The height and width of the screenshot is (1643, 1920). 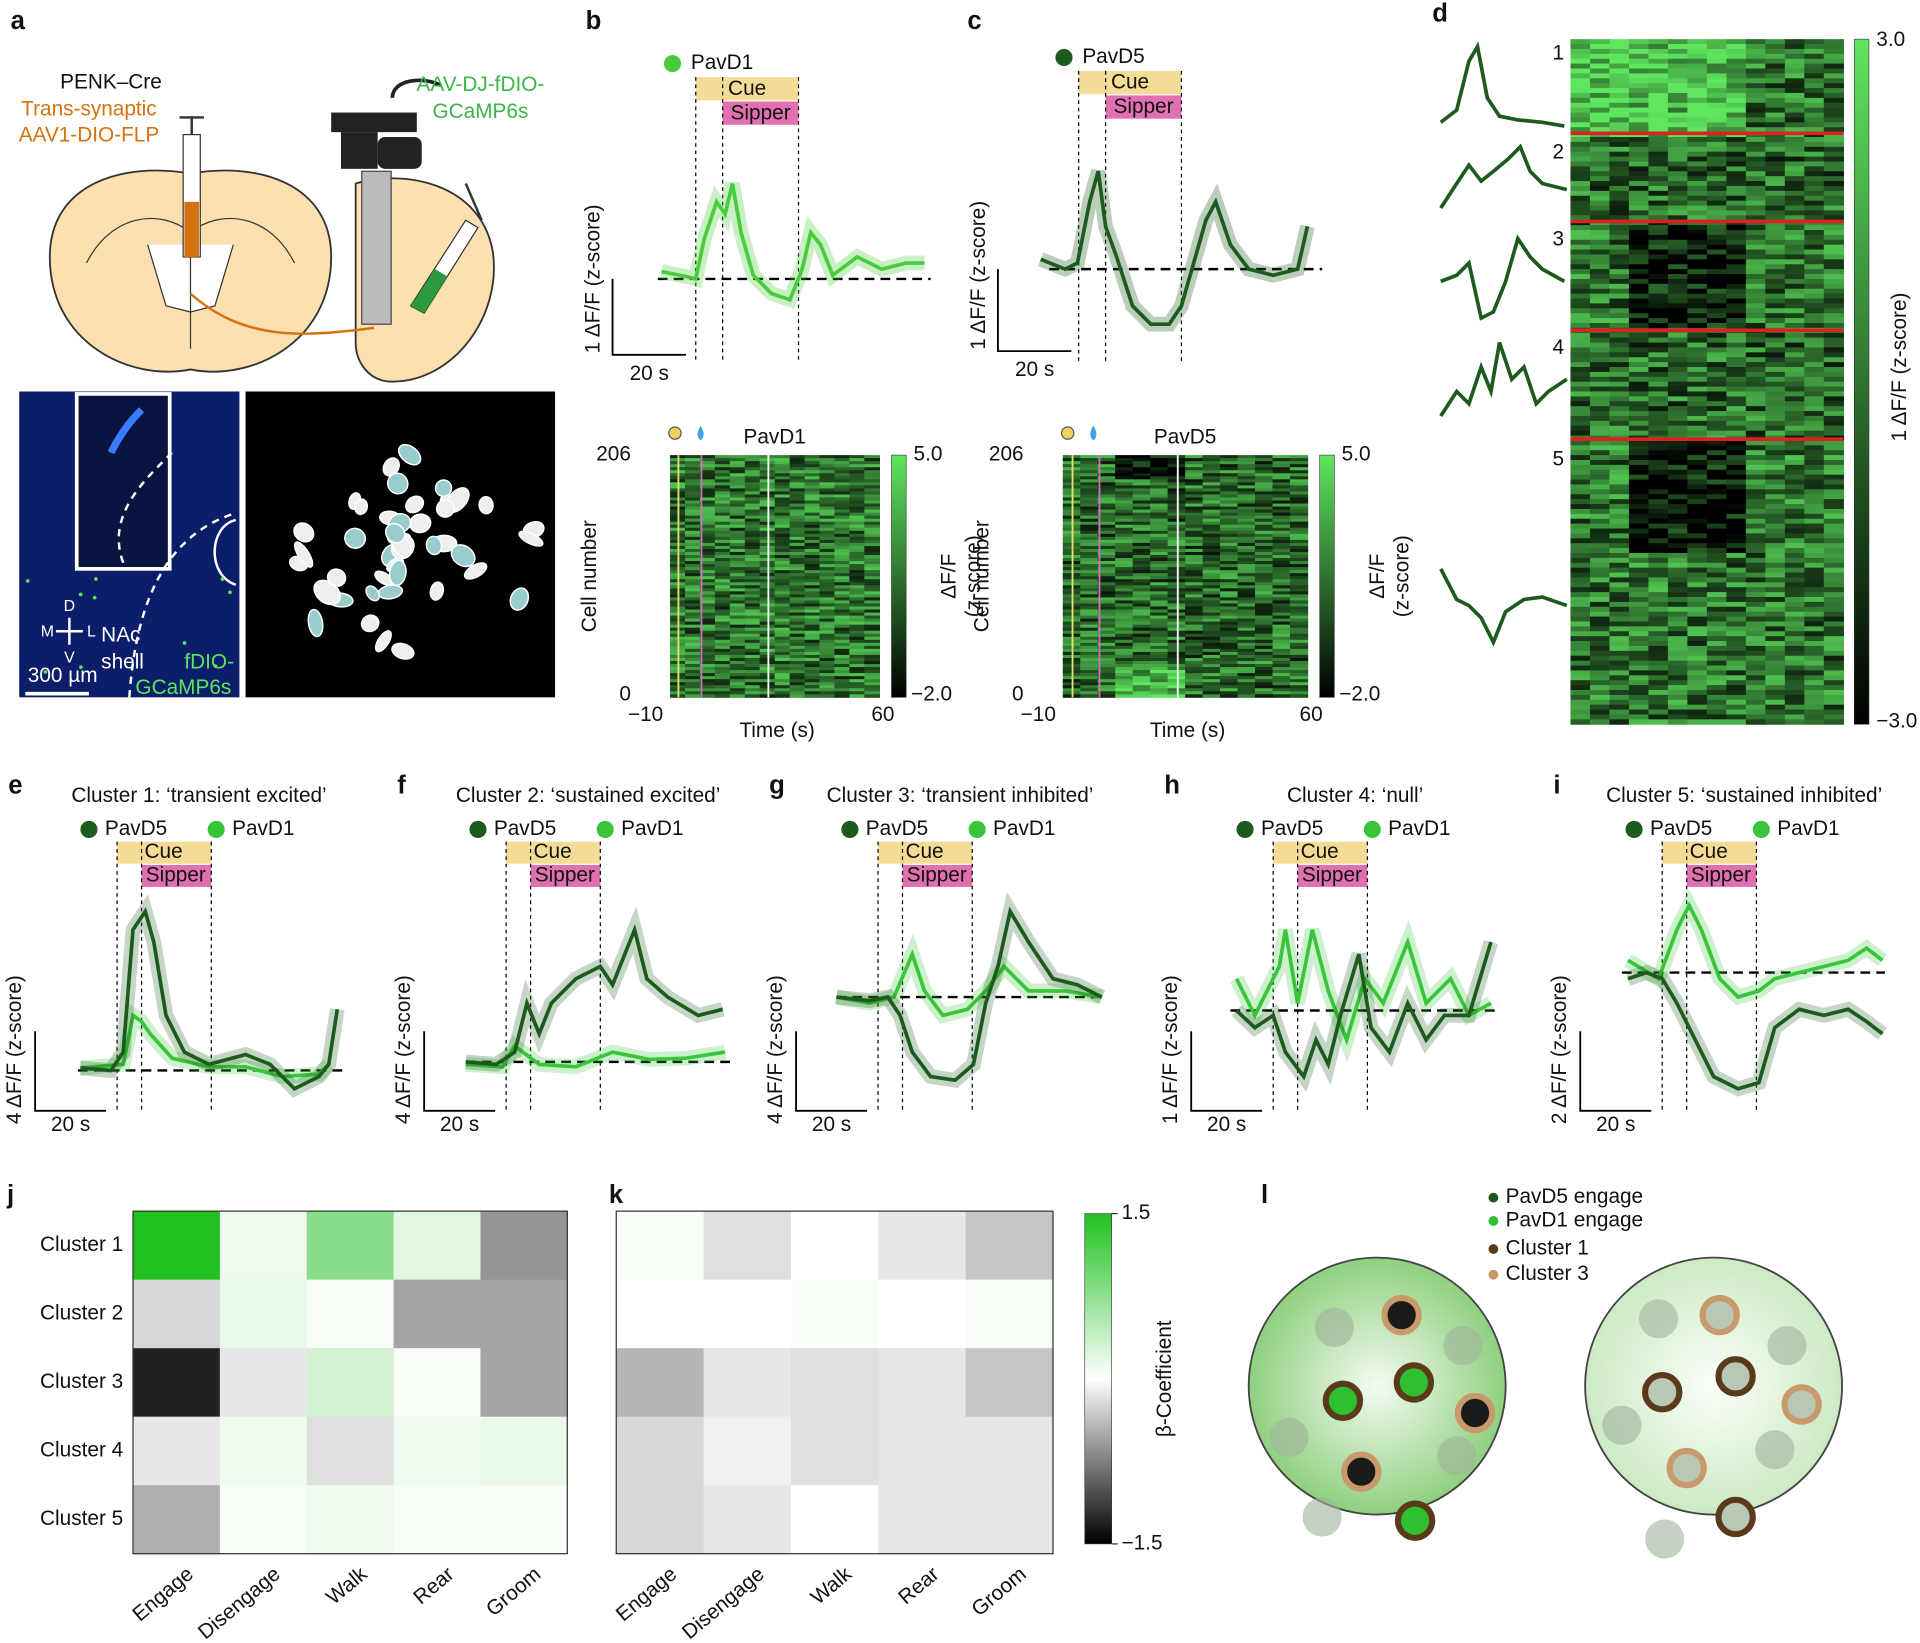 What do you see at coordinates (831, 1124) in the screenshot?
I see `x-scale-label: 20 s` at bounding box center [831, 1124].